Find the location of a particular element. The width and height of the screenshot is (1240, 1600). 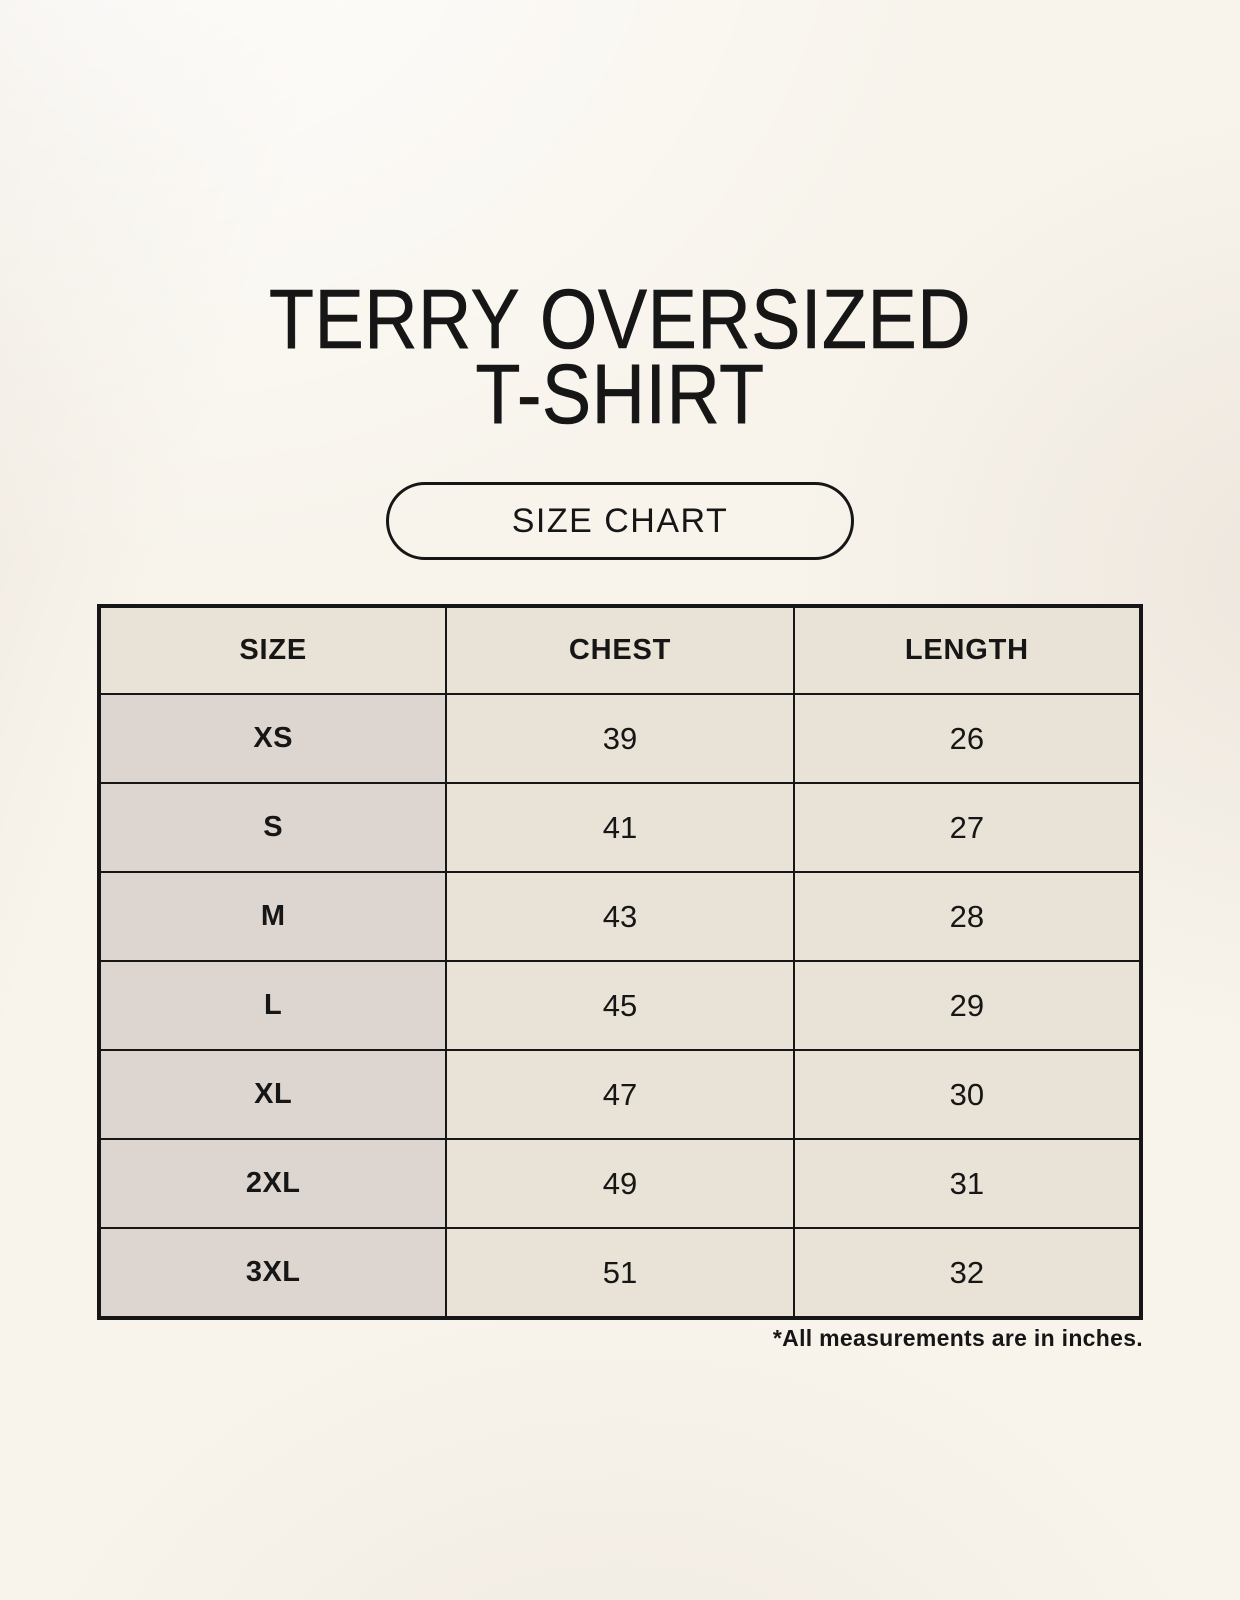

length-cell: 26 is located at coordinates (967, 738).